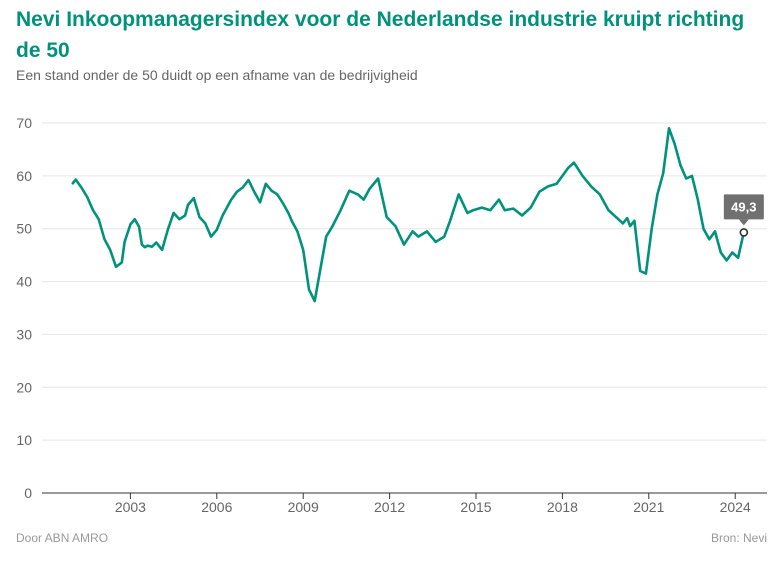  I want to click on last-value-label: 49,3, so click(743, 206).